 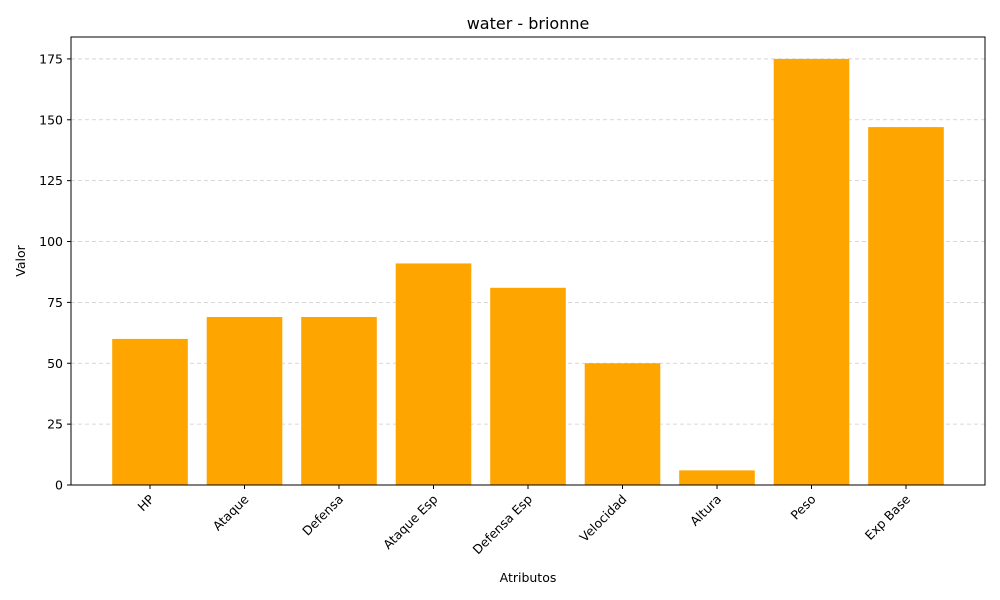 I want to click on y-tick-label: 175, so click(x=51, y=58).